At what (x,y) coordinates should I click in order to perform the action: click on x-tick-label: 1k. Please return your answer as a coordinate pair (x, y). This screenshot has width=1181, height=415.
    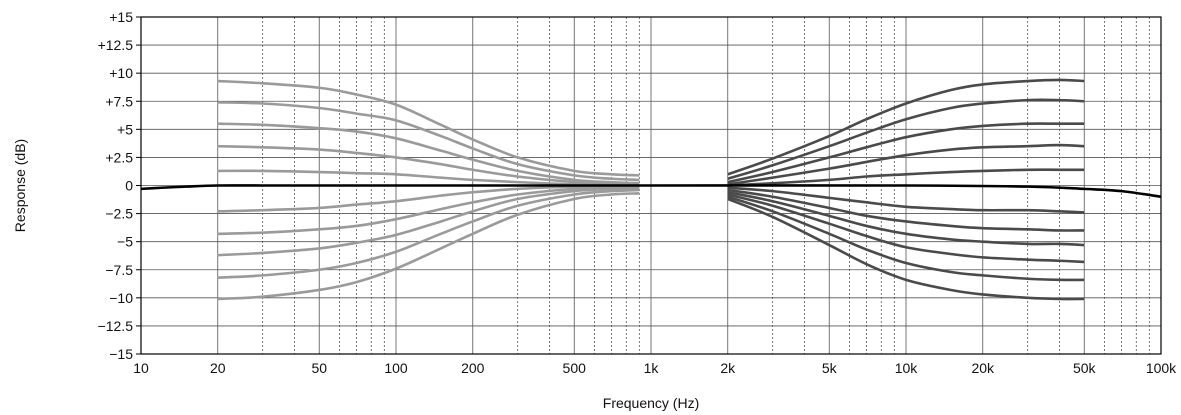
    Looking at the image, I should click on (652, 368).